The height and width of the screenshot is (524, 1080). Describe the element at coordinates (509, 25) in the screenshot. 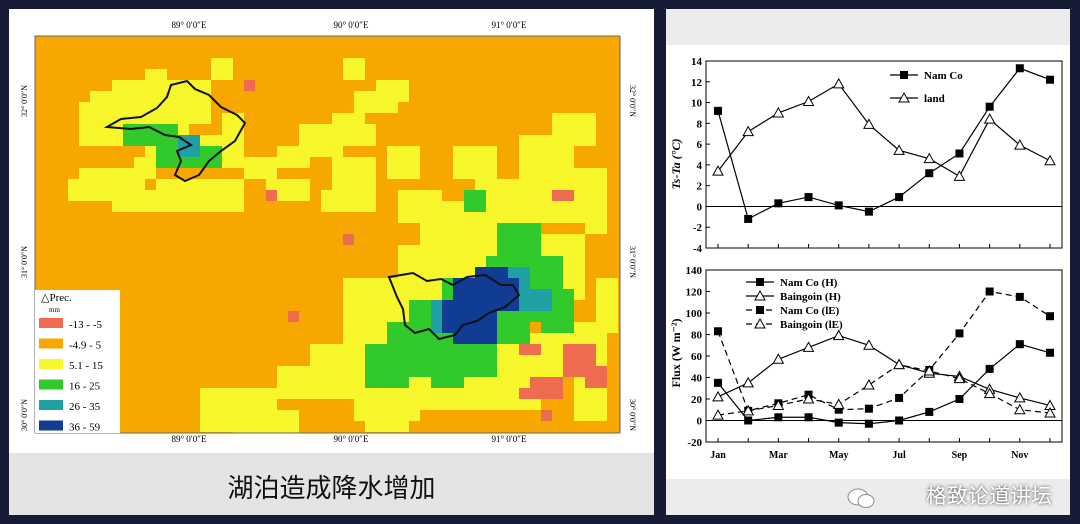

I see `lon-label-top: 91° 0′0″E` at that location.